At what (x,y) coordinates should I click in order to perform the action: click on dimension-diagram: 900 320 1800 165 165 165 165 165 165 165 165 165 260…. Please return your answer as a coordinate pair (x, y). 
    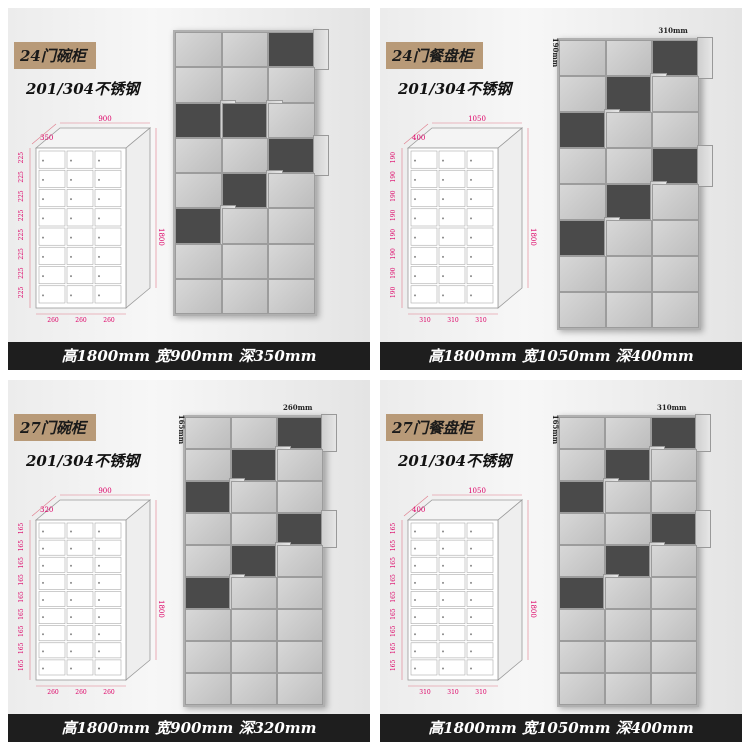
    Looking at the image, I should click on (91, 591).